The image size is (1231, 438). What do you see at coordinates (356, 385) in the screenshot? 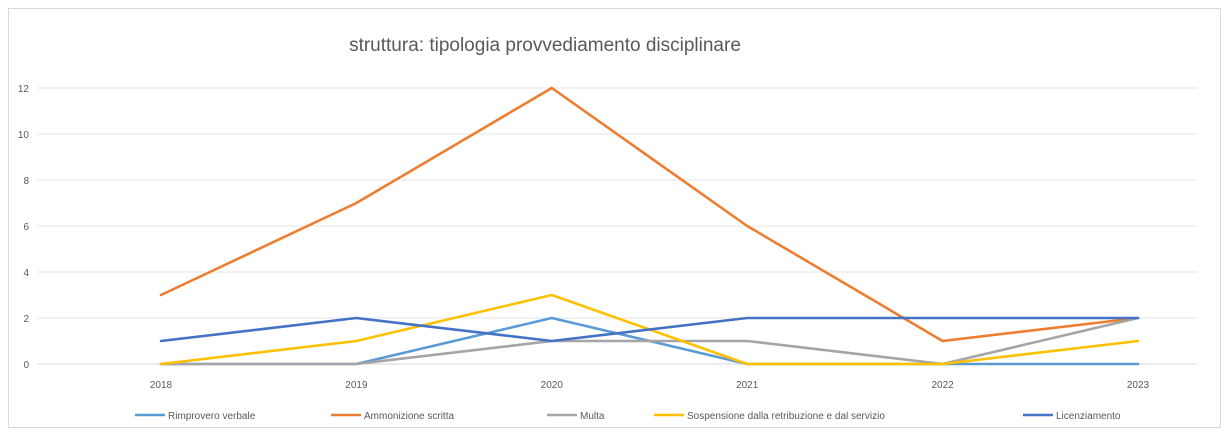
I see `x-tick-label: 2019` at bounding box center [356, 385].